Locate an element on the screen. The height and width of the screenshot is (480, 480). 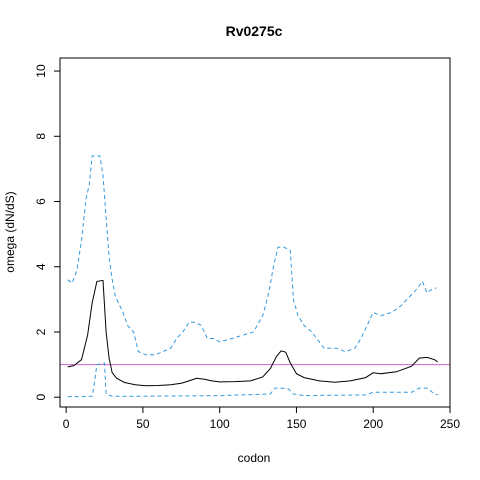
y-tick-label: 0 is located at coordinates (41, 397).